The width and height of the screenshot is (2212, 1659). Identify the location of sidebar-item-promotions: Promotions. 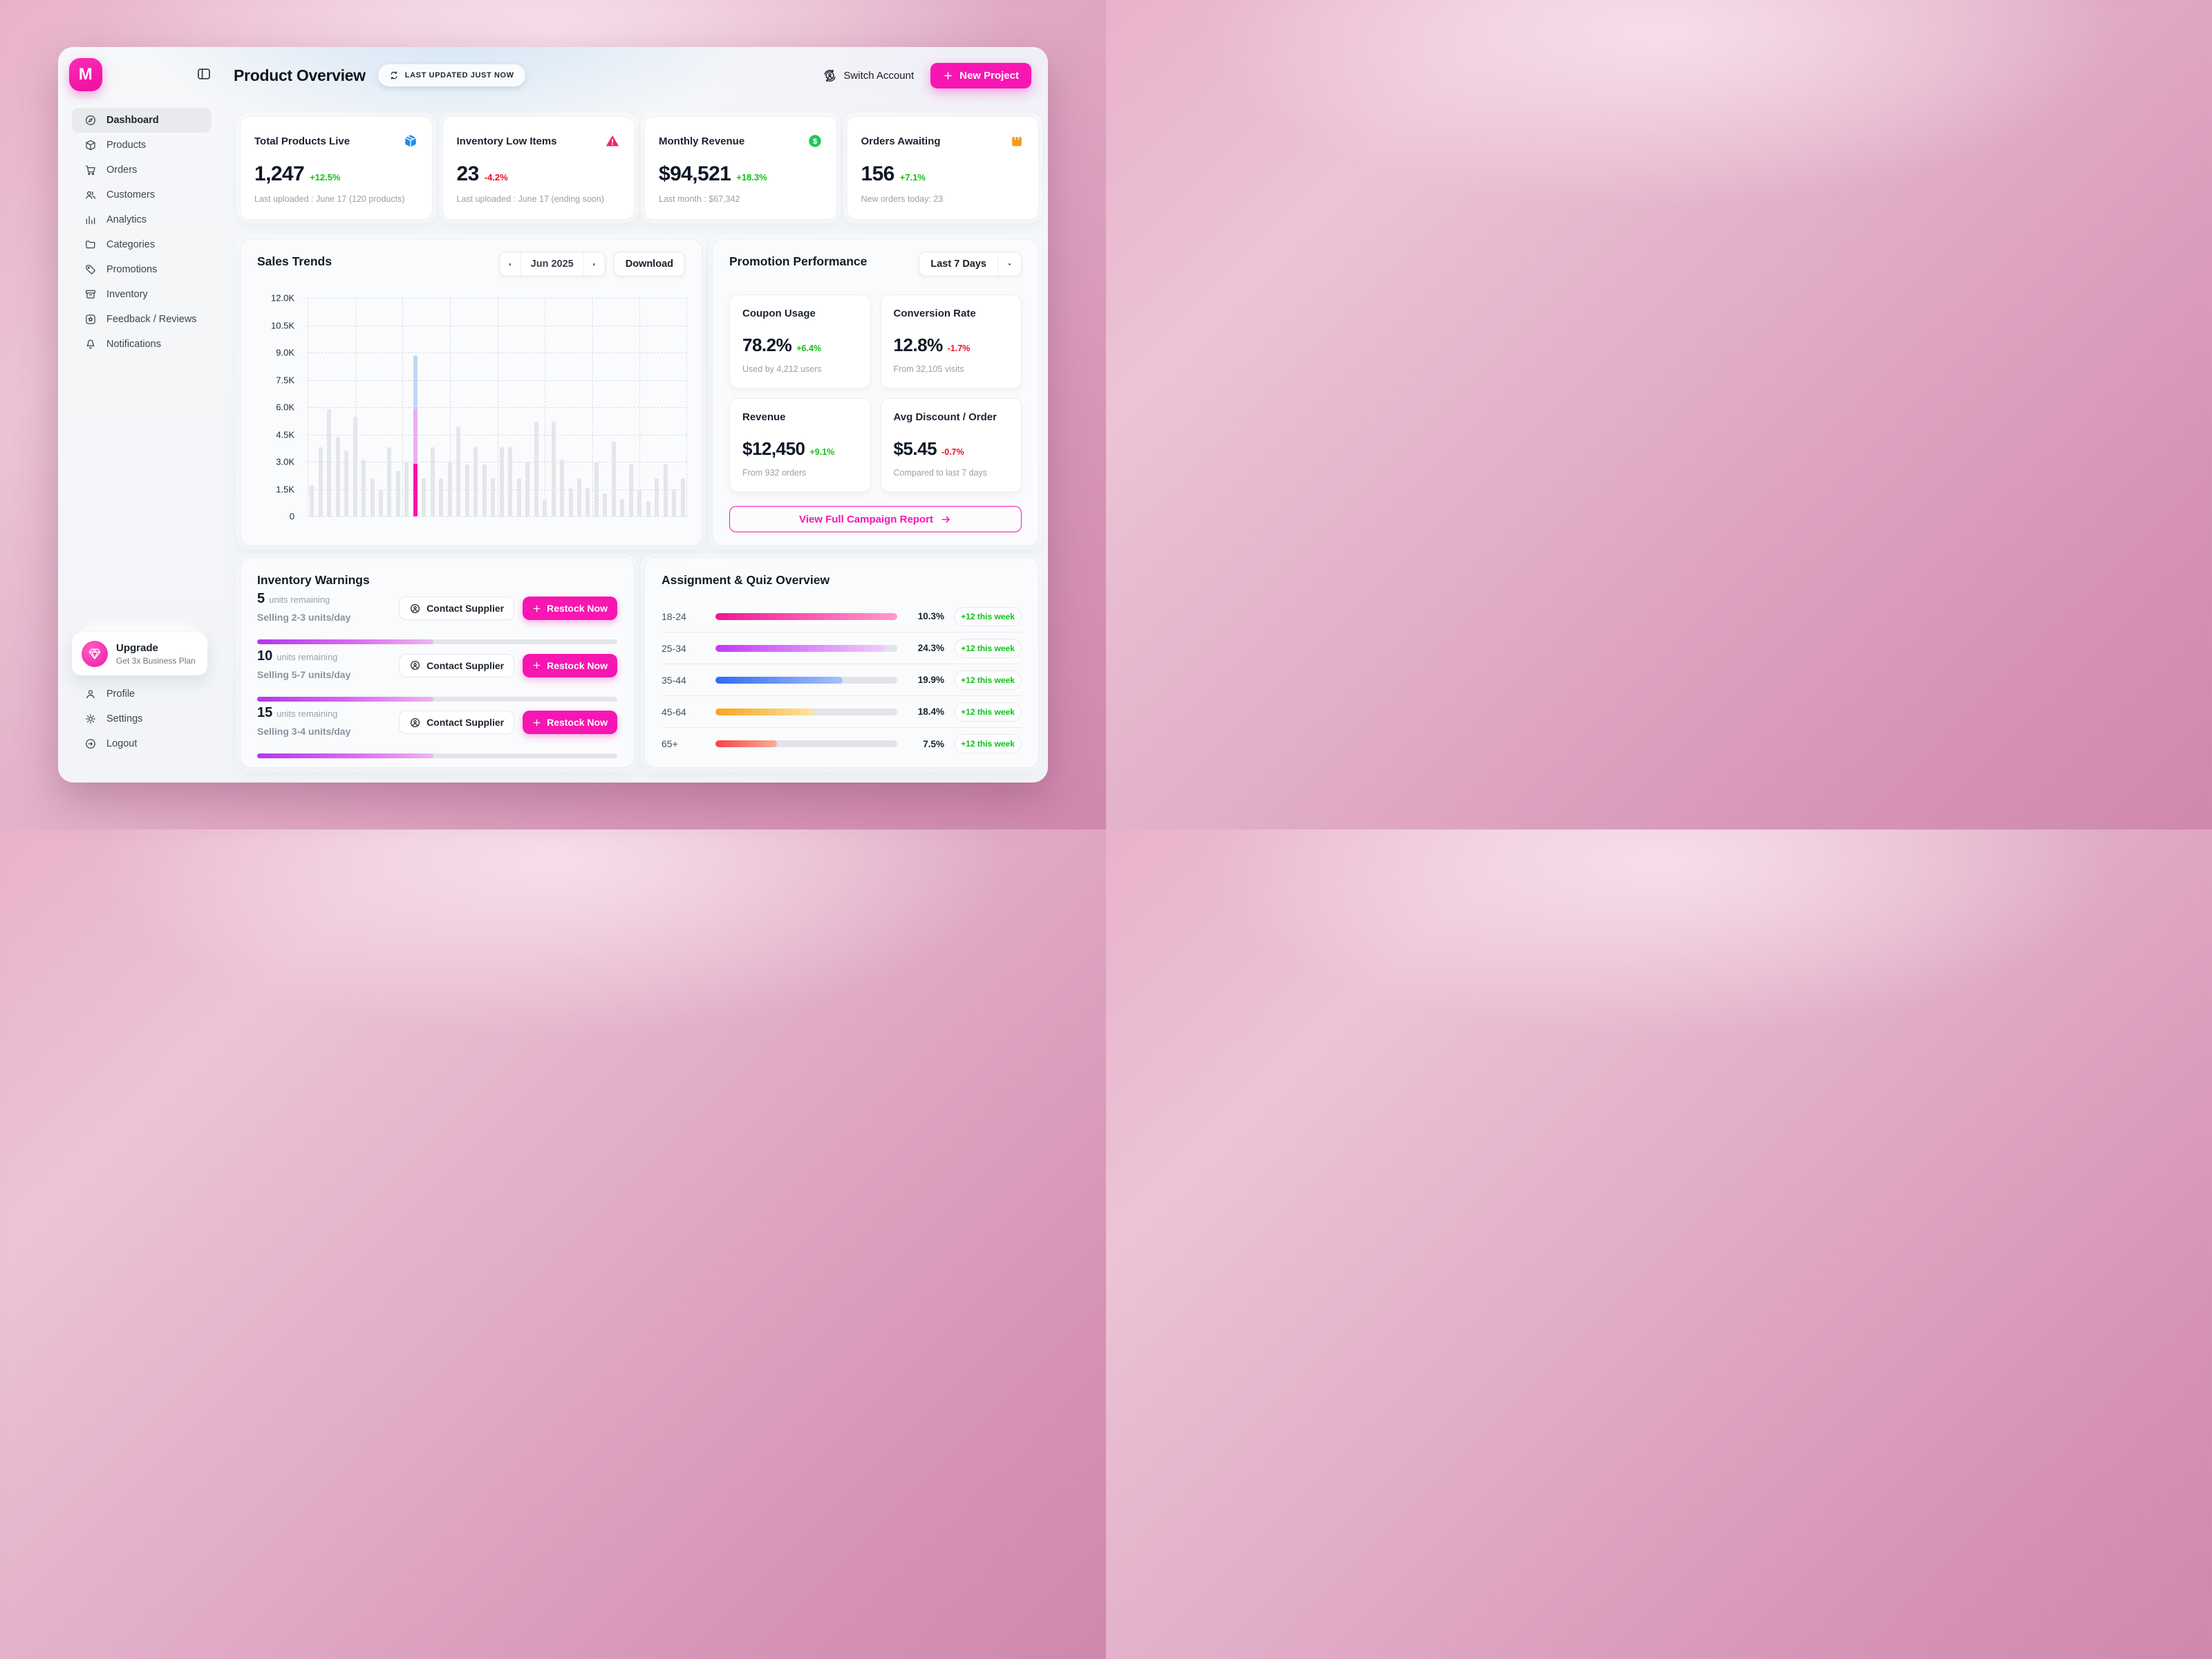
(142, 269).